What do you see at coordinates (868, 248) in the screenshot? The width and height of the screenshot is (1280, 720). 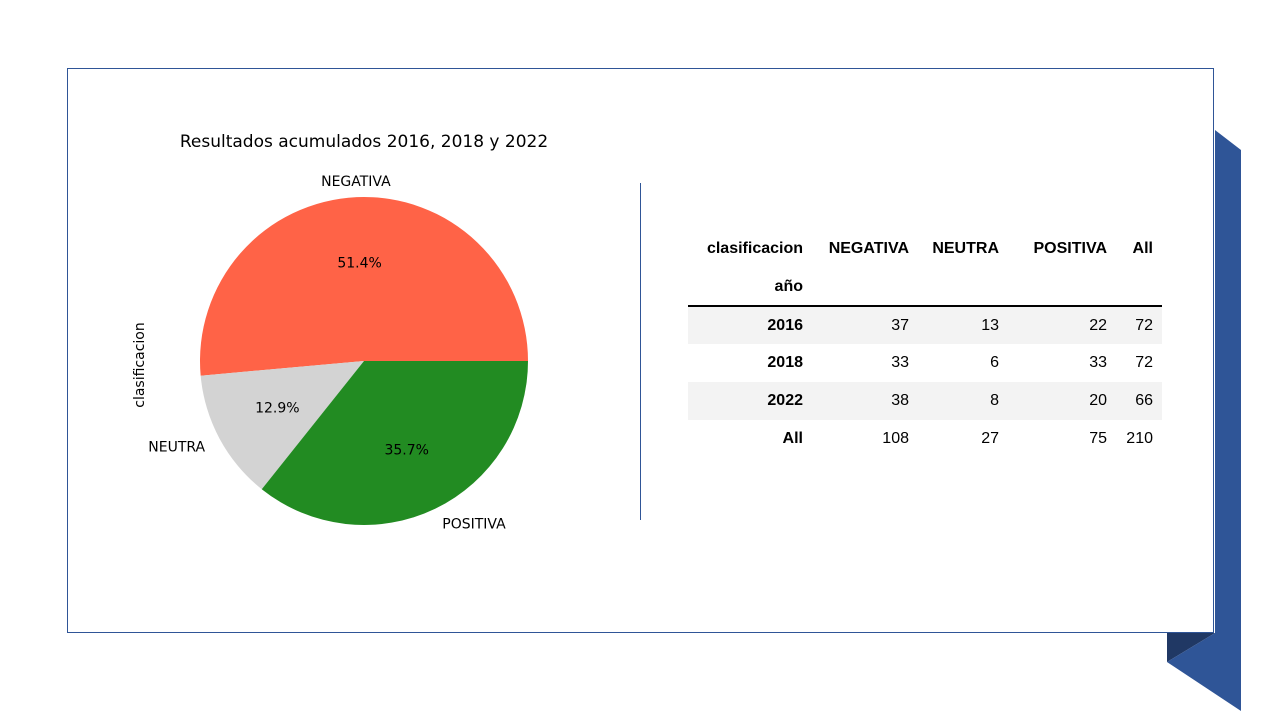 I see `col-header-negativa: NEGATIVA` at bounding box center [868, 248].